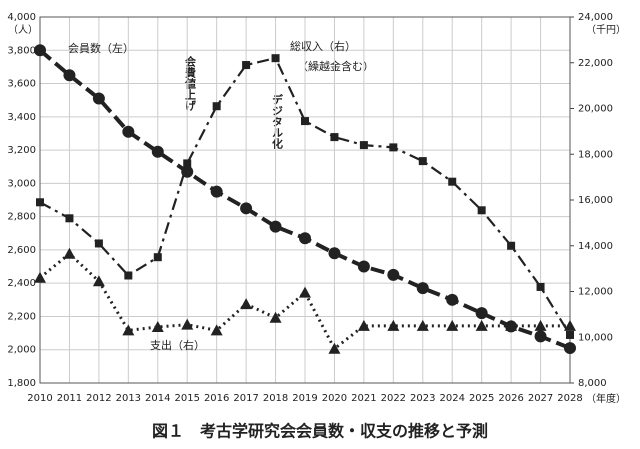 This screenshot has width=640, height=449. What do you see at coordinates (69, 398) in the screenshot?
I see `x-tick-label: 2011` at bounding box center [69, 398].